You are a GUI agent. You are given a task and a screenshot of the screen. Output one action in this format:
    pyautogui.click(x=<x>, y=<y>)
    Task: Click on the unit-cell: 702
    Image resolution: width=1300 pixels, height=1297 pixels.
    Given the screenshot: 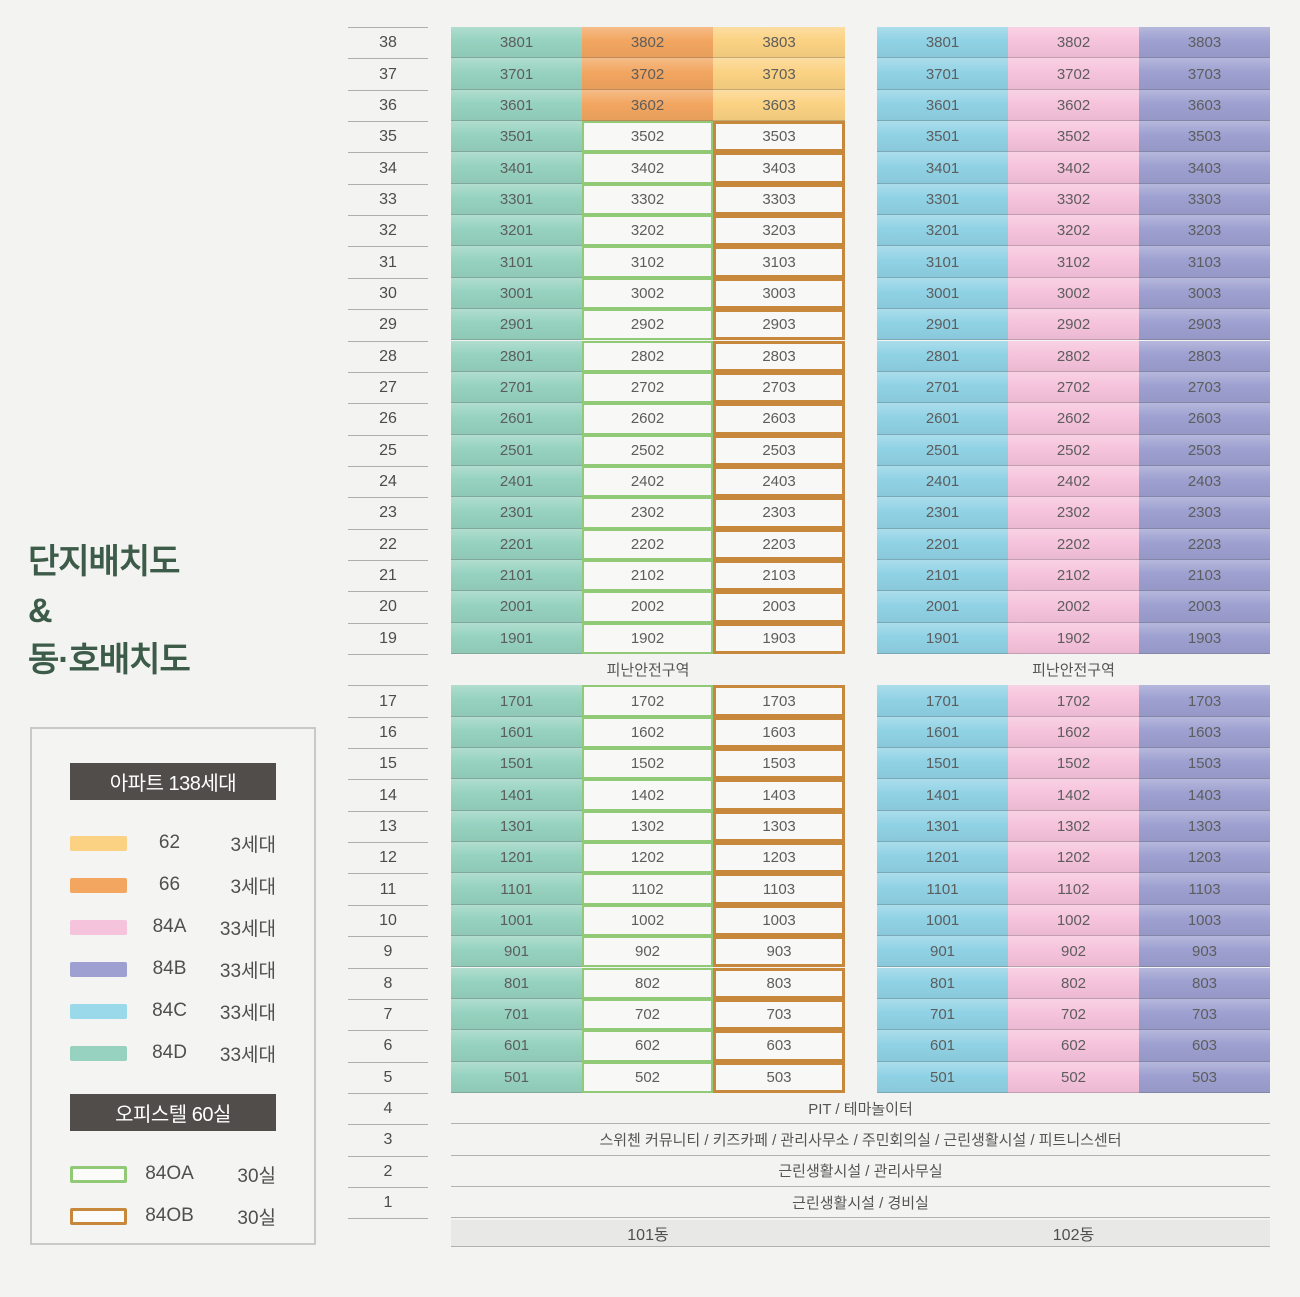 What is the action you would take?
    pyautogui.click(x=1073, y=1014)
    